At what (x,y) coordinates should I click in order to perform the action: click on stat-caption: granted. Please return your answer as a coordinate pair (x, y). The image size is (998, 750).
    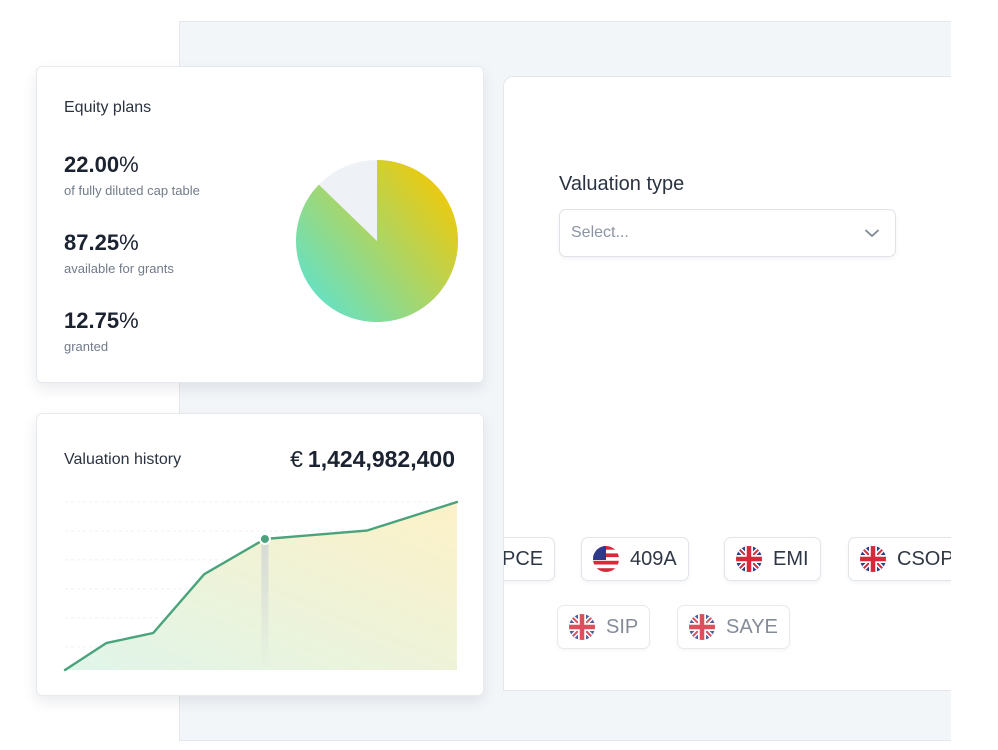
    Looking at the image, I should click on (86, 346).